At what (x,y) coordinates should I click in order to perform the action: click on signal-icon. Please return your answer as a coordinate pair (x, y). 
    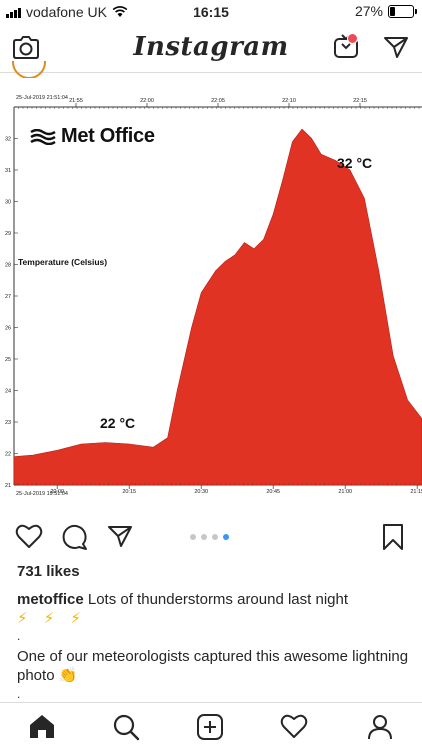
    Looking at the image, I should click on (13, 12).